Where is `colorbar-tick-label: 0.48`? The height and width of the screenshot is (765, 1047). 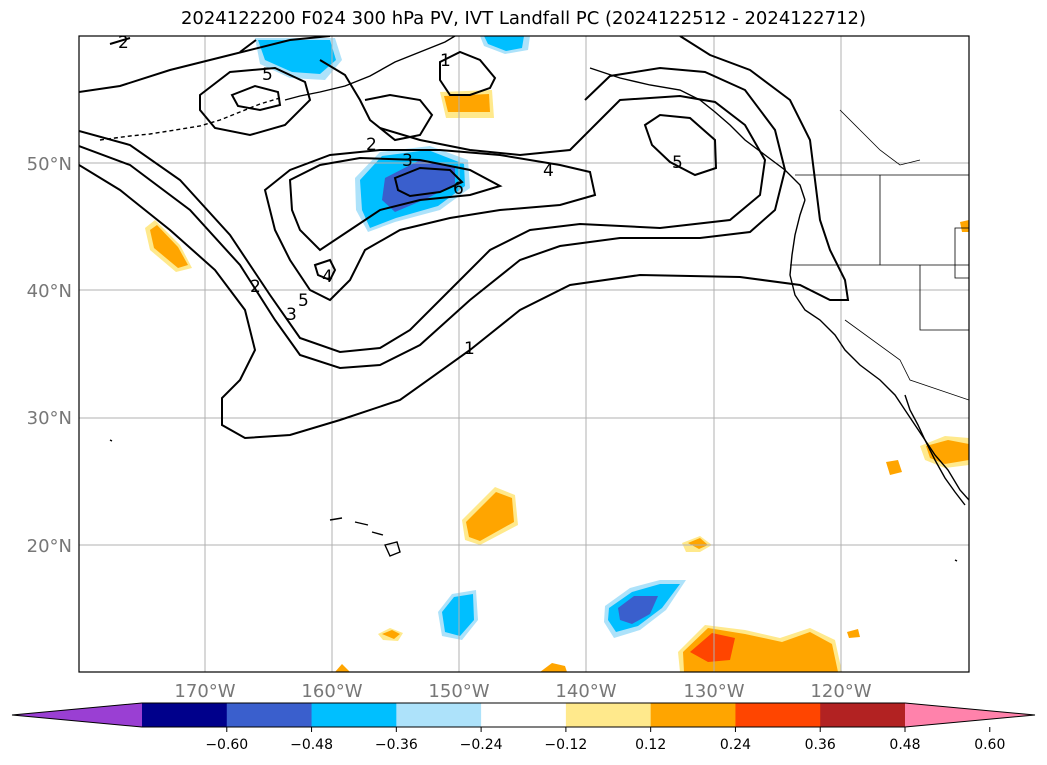 colorbar-tick-label: 0.48 is located at coordinates (904, 745).